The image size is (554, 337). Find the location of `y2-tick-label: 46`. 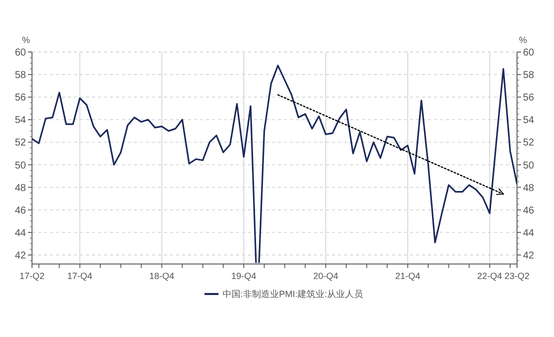

y2-tick-label: 46 is located at coordinates (529, 210).